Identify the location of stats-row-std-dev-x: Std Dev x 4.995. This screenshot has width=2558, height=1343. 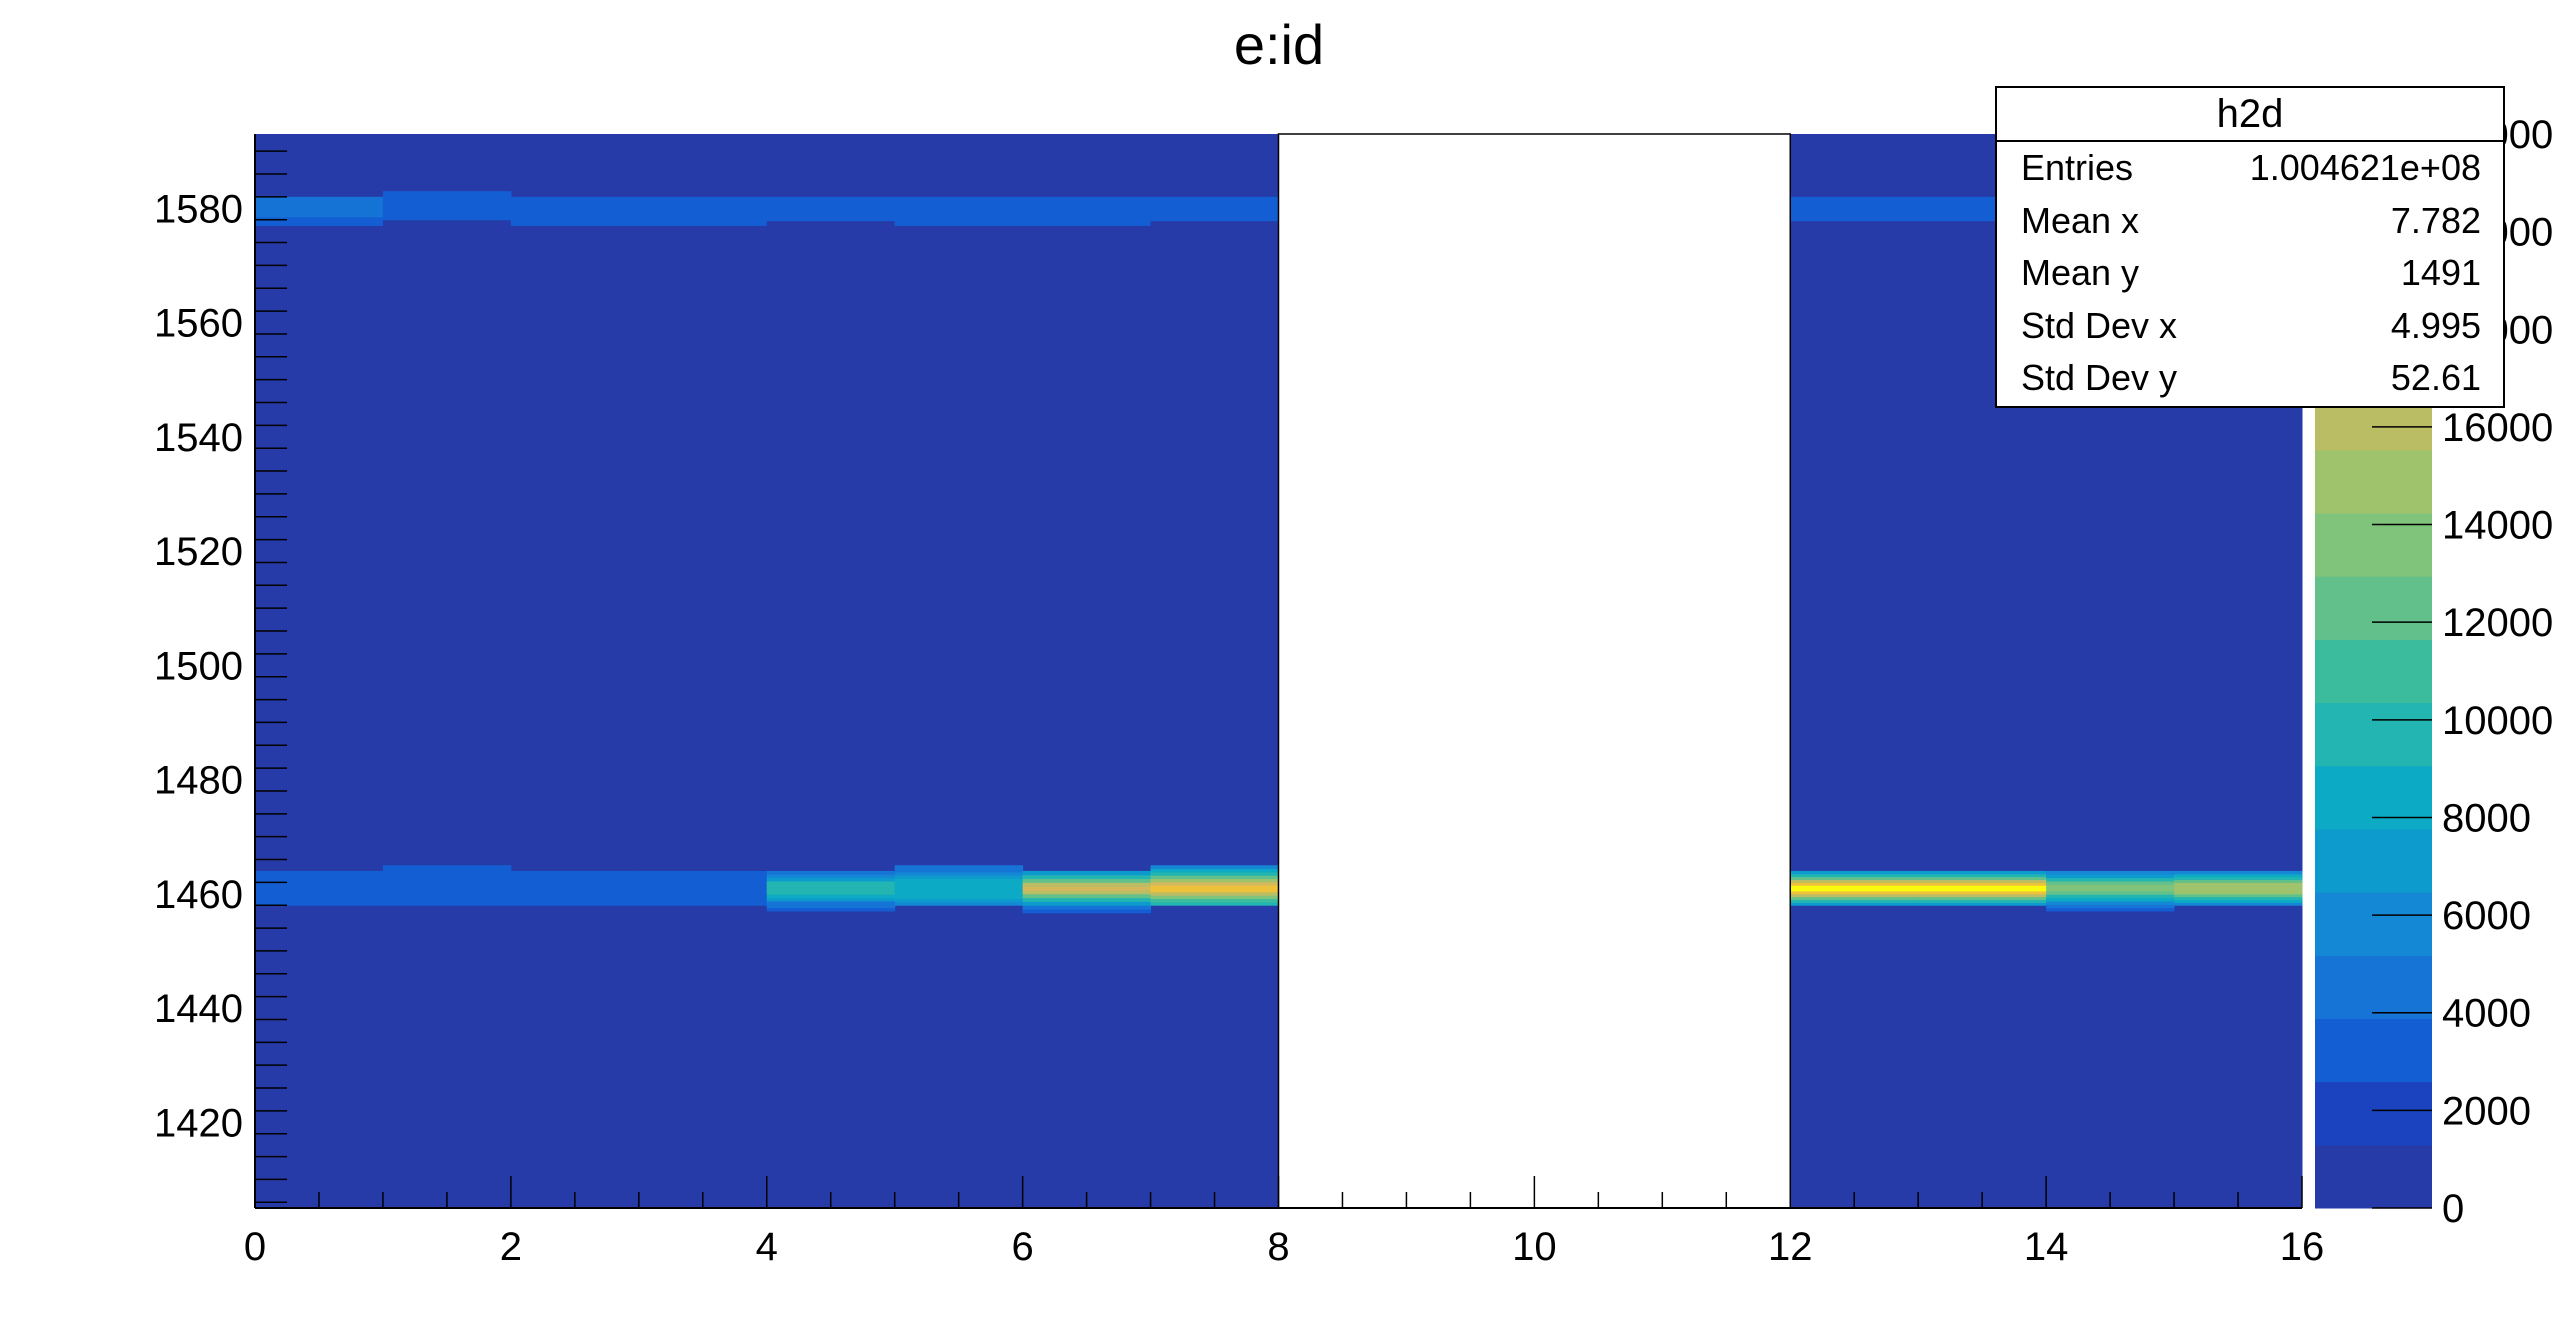
(2250, 326).